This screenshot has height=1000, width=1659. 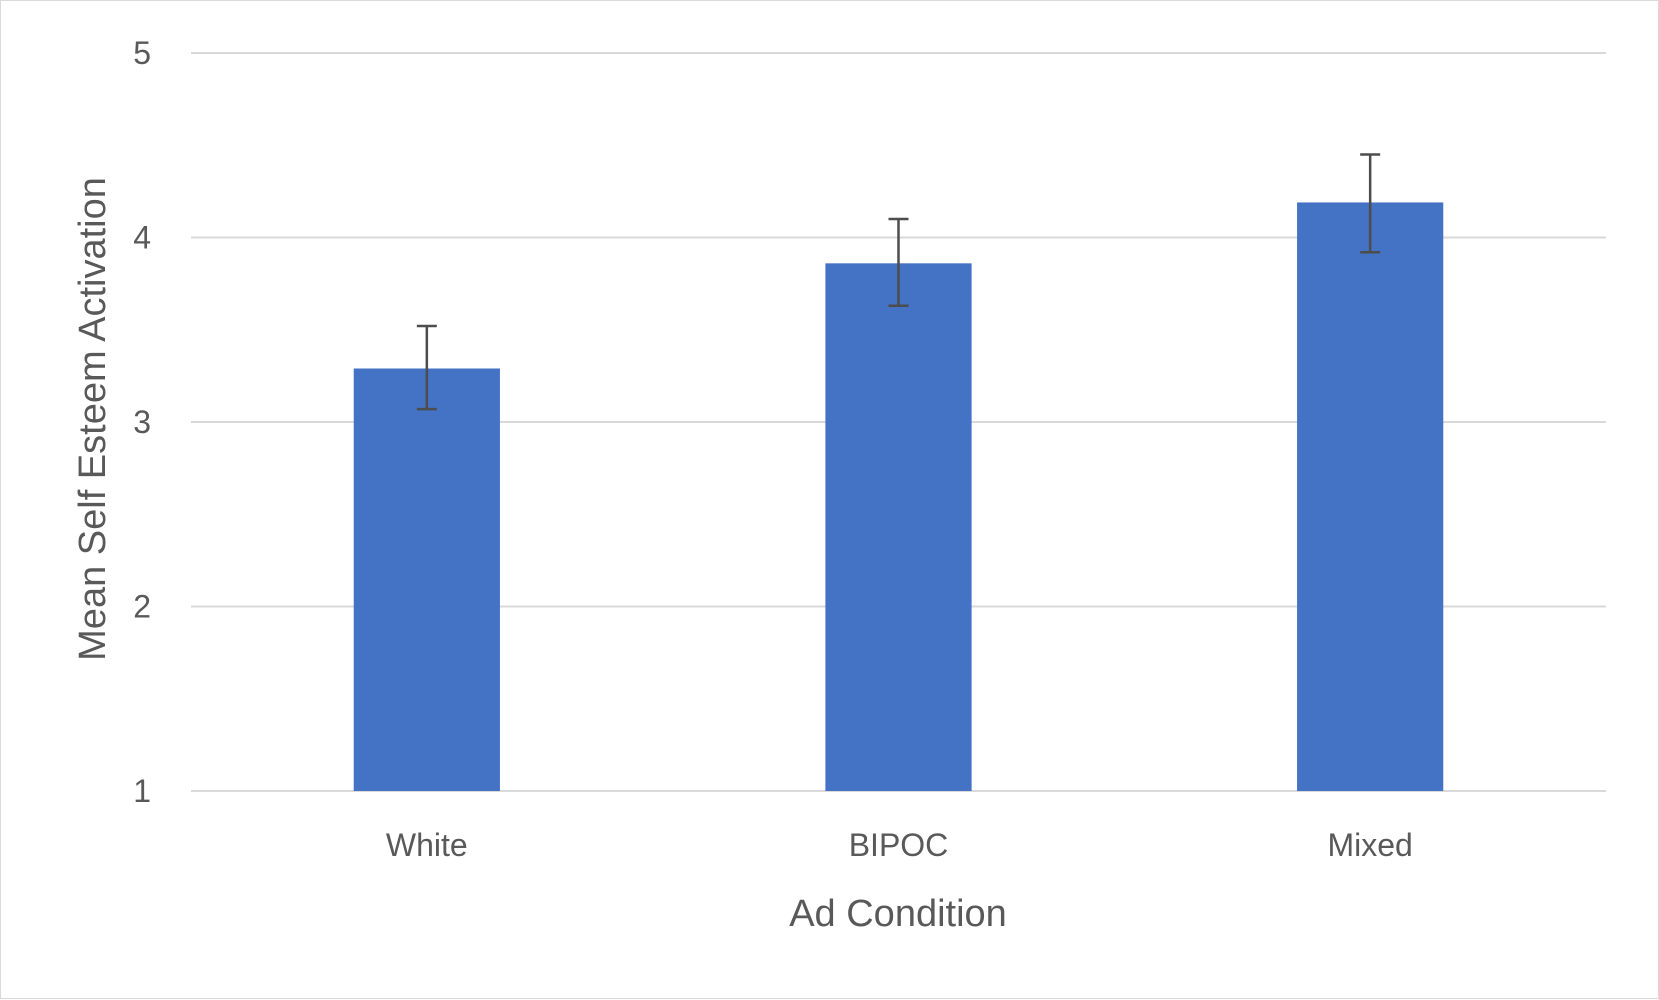 What do you see at coordinates (142, 791) in the screenshot?
I see `y-tick-label: 1` at bounding box center [142, 791].